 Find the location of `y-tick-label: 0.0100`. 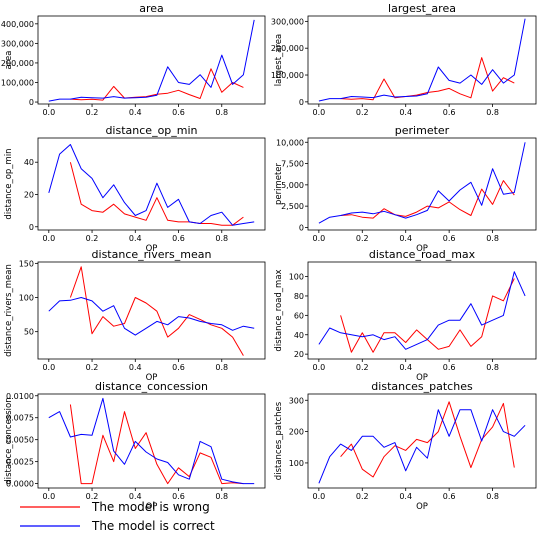

y-tick-label: 0.0100 is located at coordinates (20, 396).